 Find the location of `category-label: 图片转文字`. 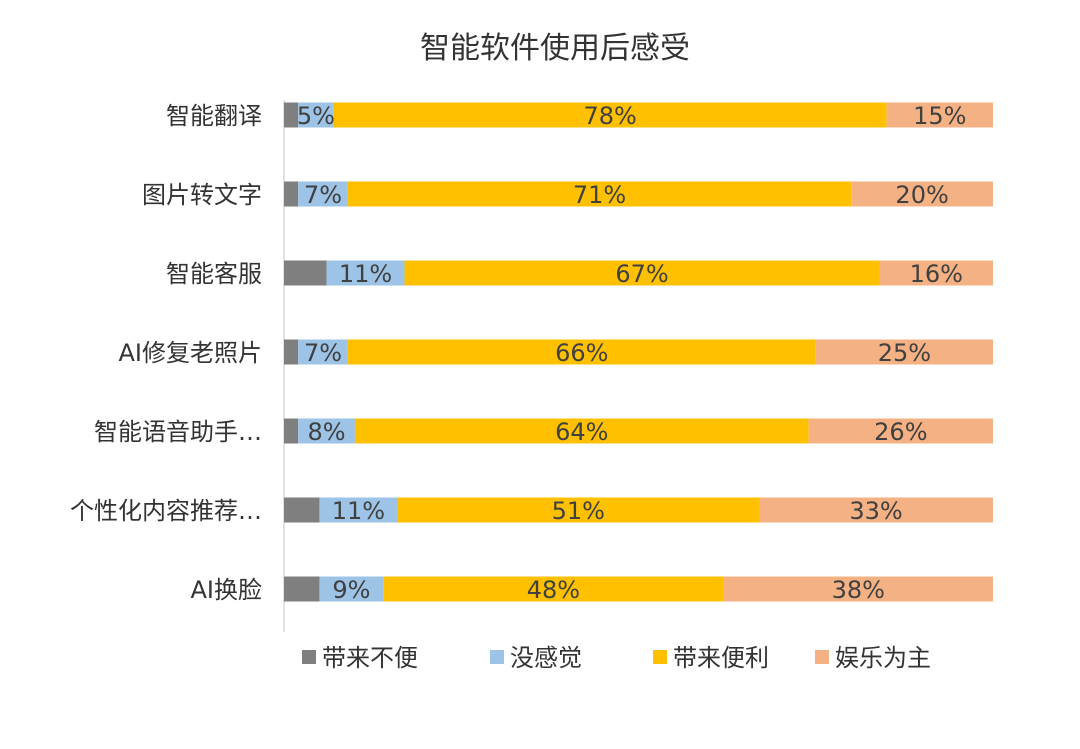

category-label: 图片转文字 is located at coordinates (202, 195).